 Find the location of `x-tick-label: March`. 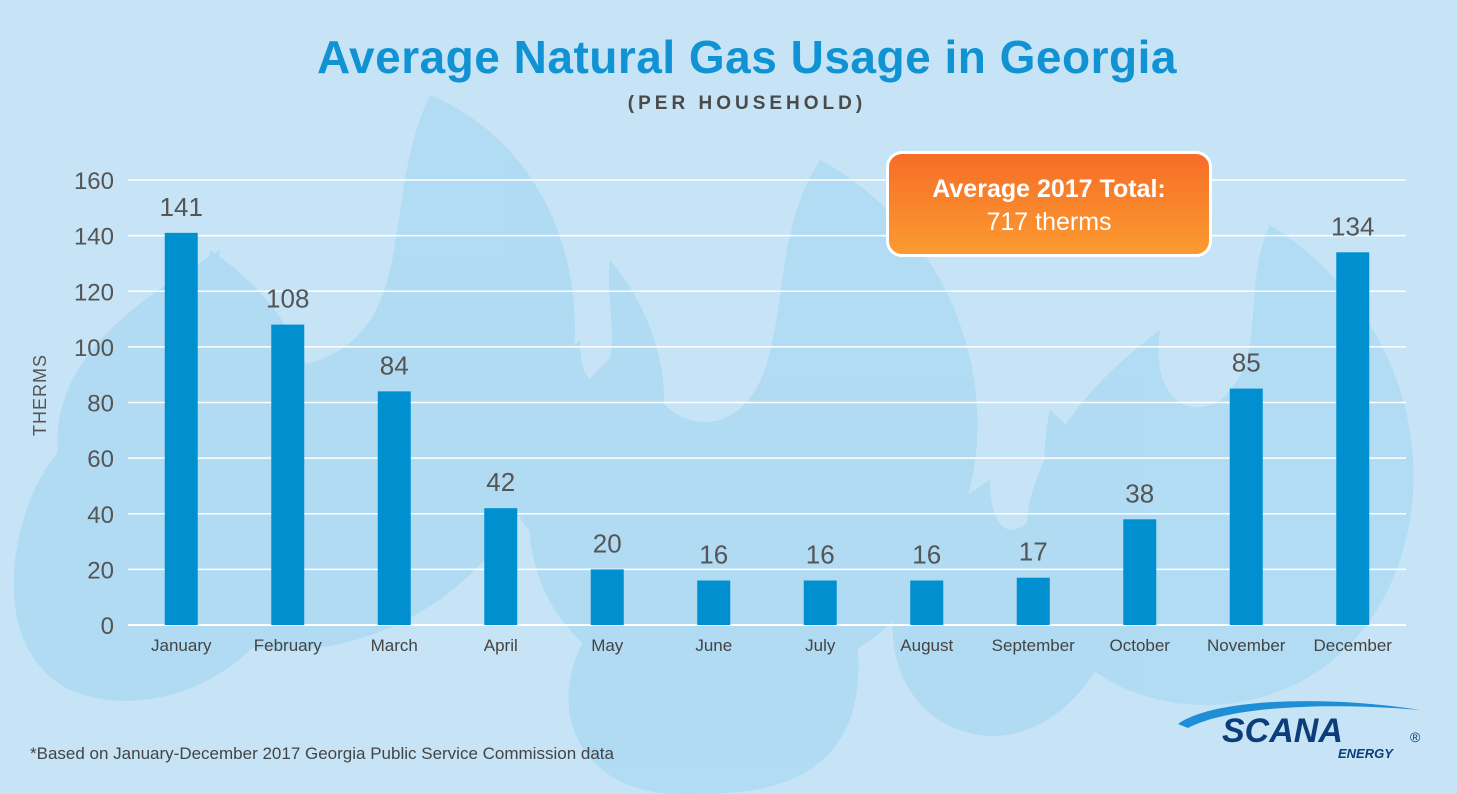

x-tick-label: March is located at coordinates (394, 645).